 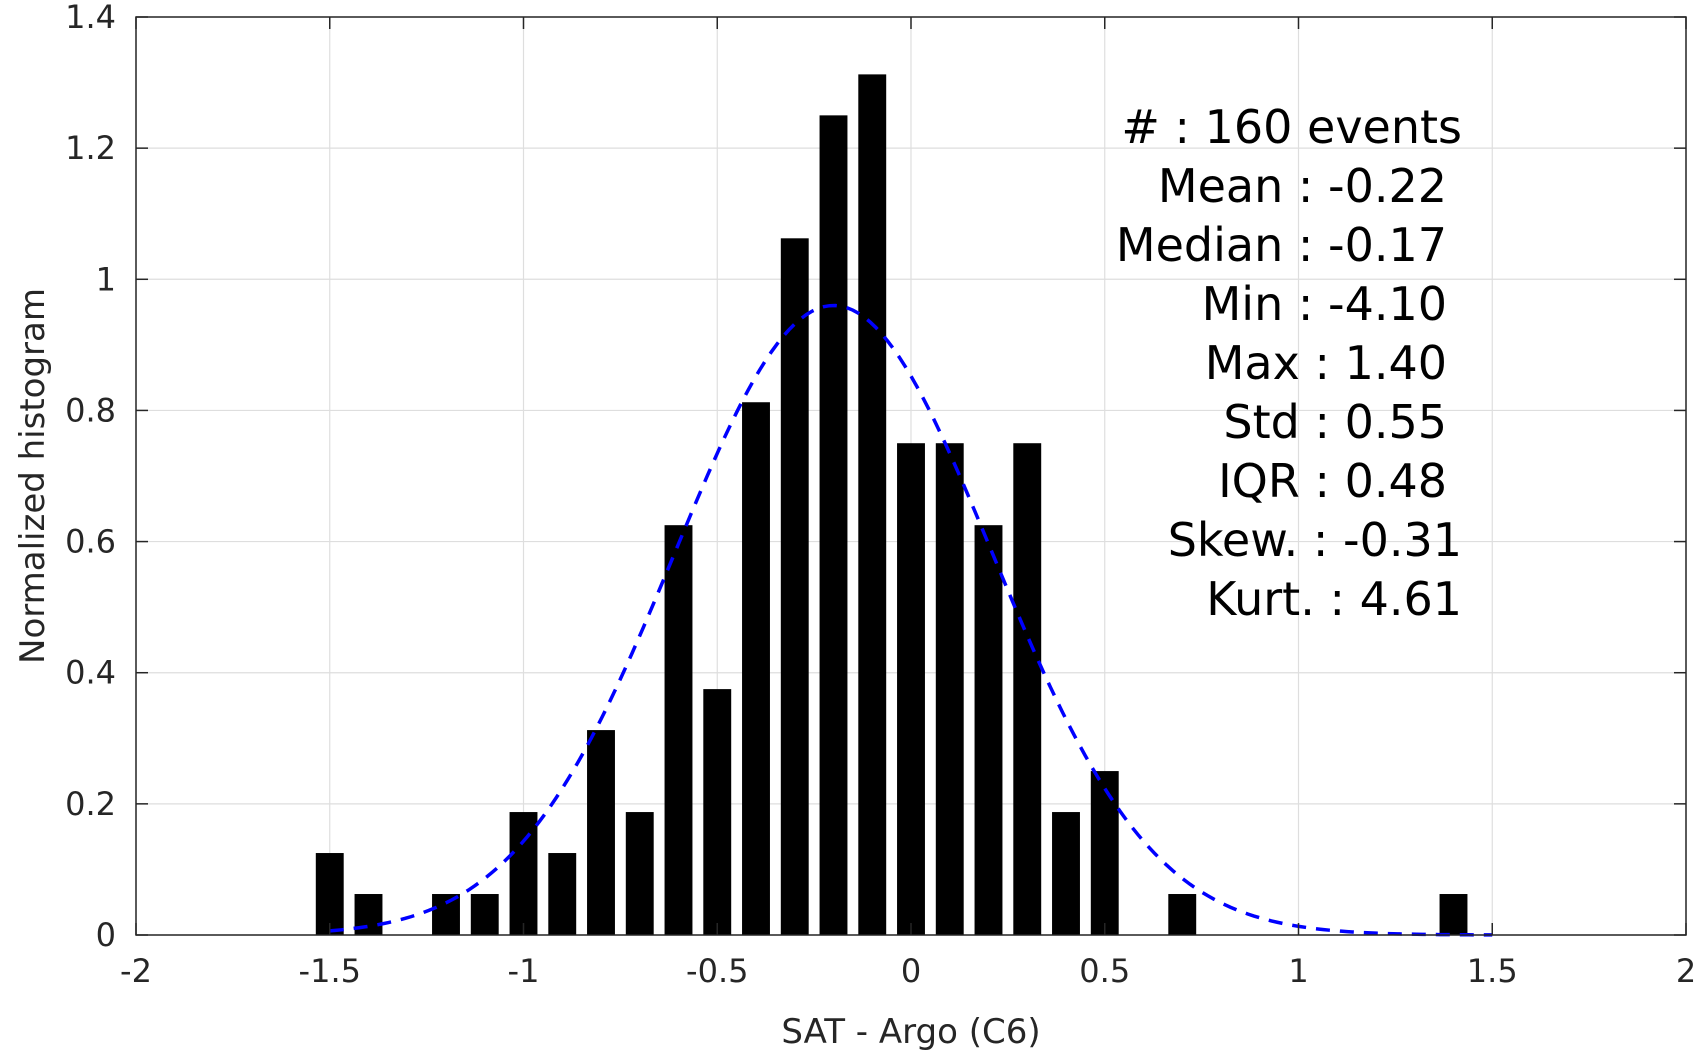 What do you see at coordinates (1281, 245) in the screenshot?
I see `stat-line: Median : -0.17` at bounding box center [1281, 245].